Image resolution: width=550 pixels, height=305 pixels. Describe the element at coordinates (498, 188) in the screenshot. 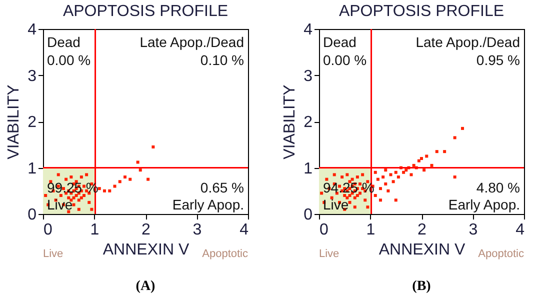

I see `annotation: 4.80 %` at that location.